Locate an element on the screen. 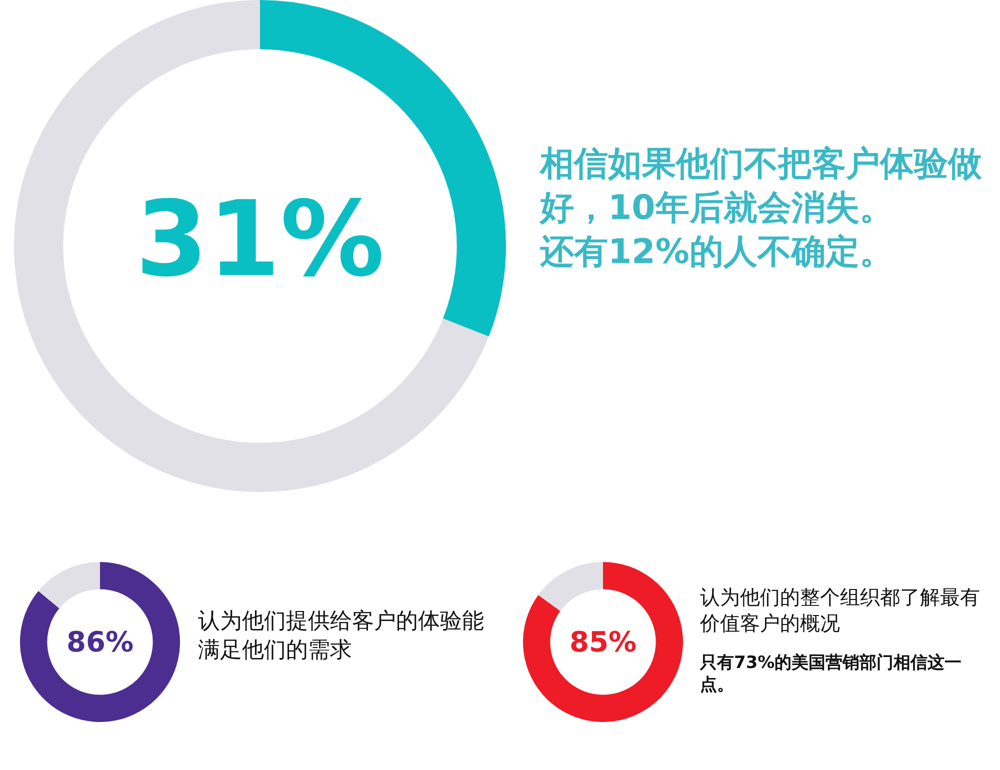 The height and width of the screenshot is (770, 1000). text: 相信如果他们不把客户体验做好，10年后就会消失。 is located at coordinates (761, 186).